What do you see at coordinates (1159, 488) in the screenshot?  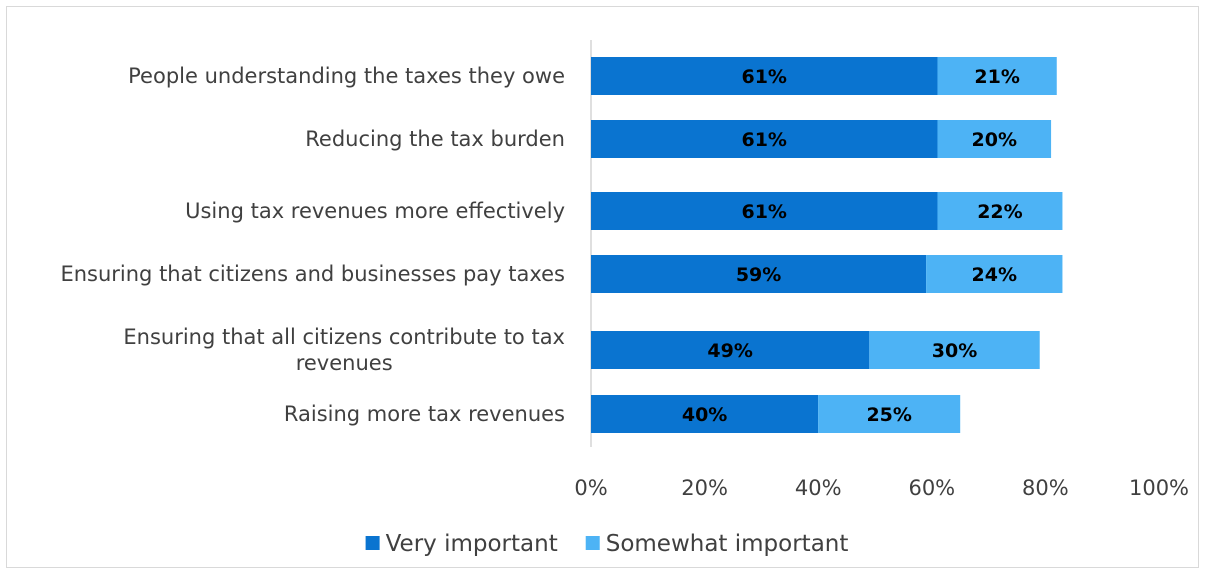 I see `x-tick-label: 100%` at bounding box center [1159, 488].